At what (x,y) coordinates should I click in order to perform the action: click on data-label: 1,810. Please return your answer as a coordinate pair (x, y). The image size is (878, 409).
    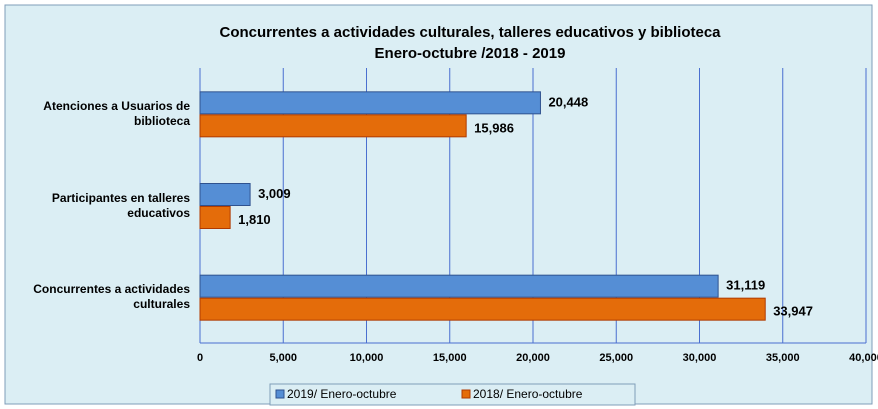
    Looking at the image, I should click on (254, 219).